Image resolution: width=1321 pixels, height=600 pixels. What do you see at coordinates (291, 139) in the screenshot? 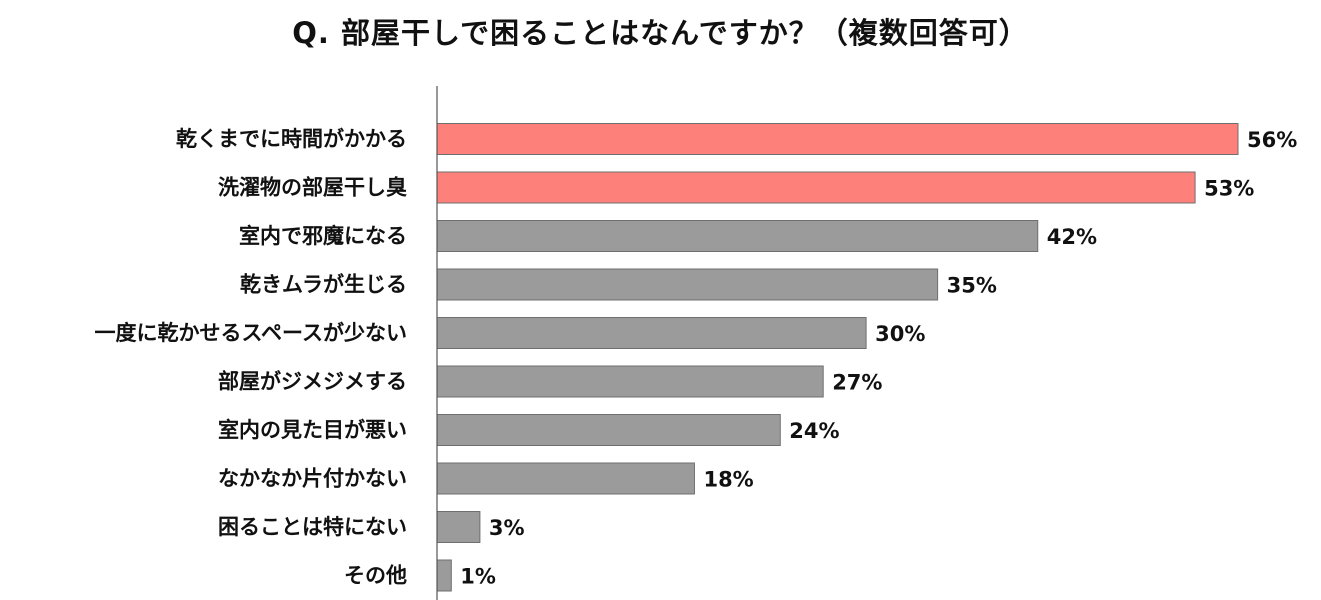
I see `category-label-1: 乾くまでに時間がかかる` at bounding box center [291, 139].